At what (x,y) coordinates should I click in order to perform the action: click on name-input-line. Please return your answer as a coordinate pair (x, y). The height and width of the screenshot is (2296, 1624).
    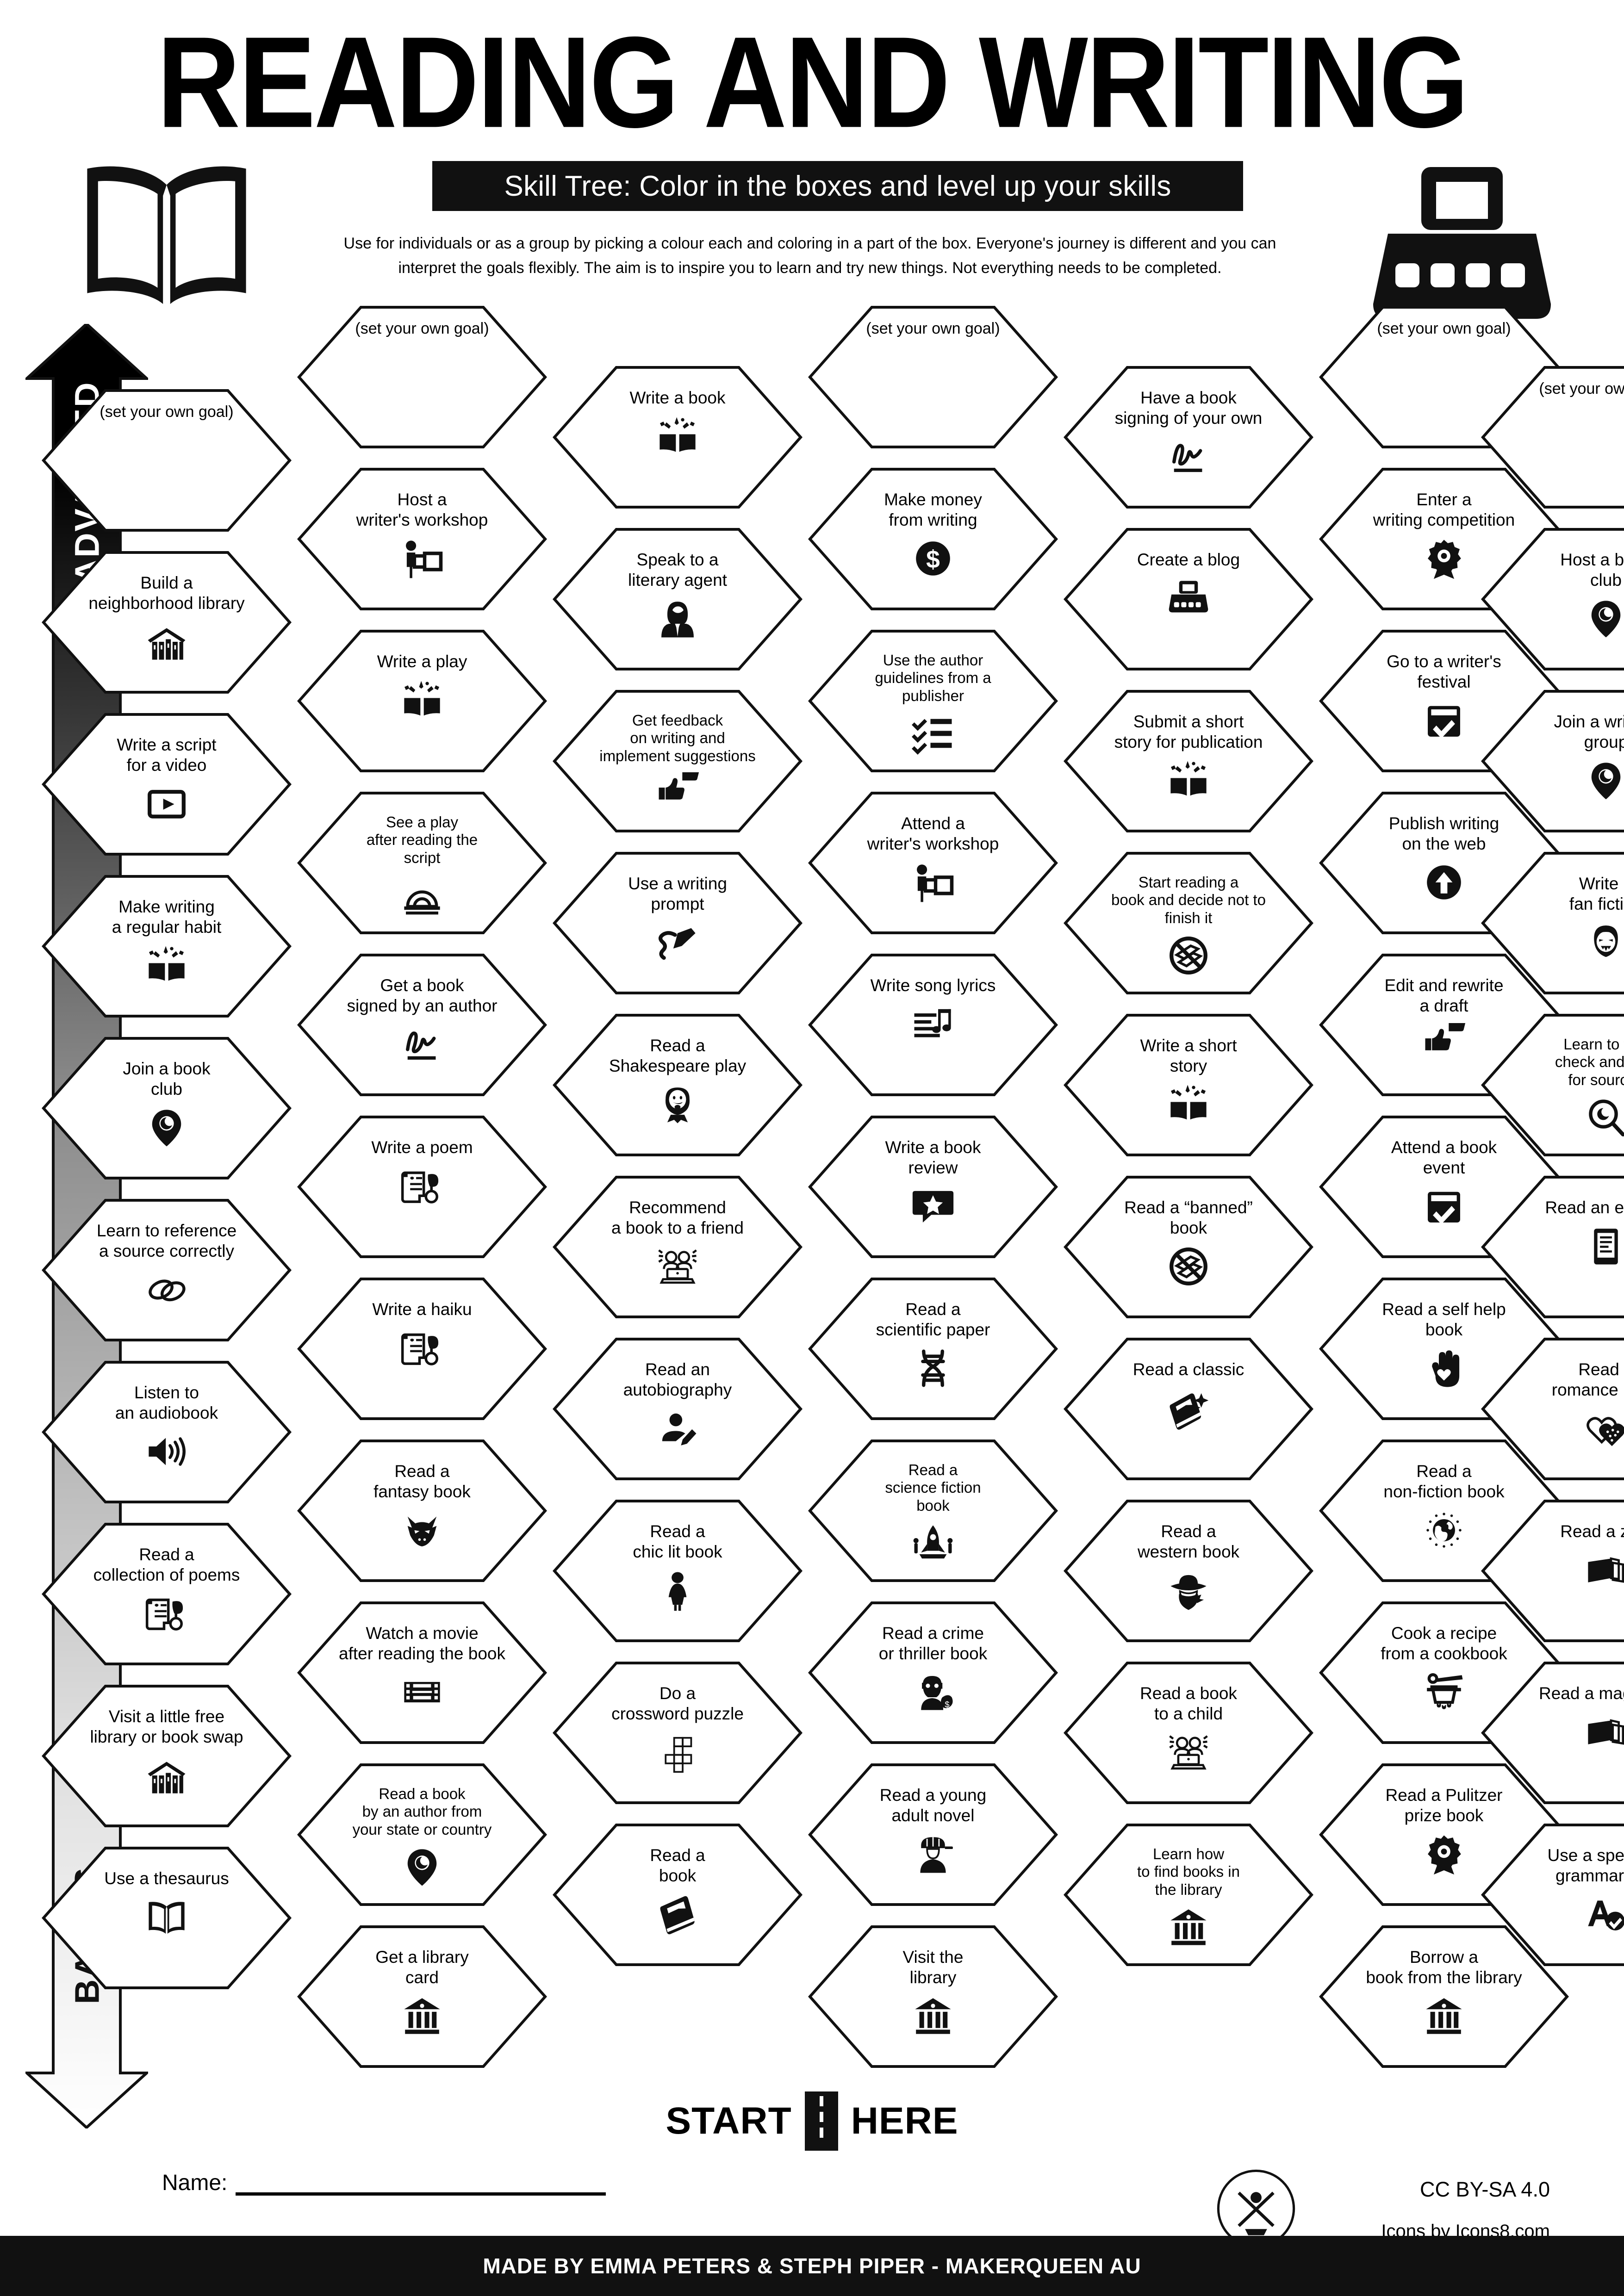
    Looking at the image, I should click on (421, 2192).